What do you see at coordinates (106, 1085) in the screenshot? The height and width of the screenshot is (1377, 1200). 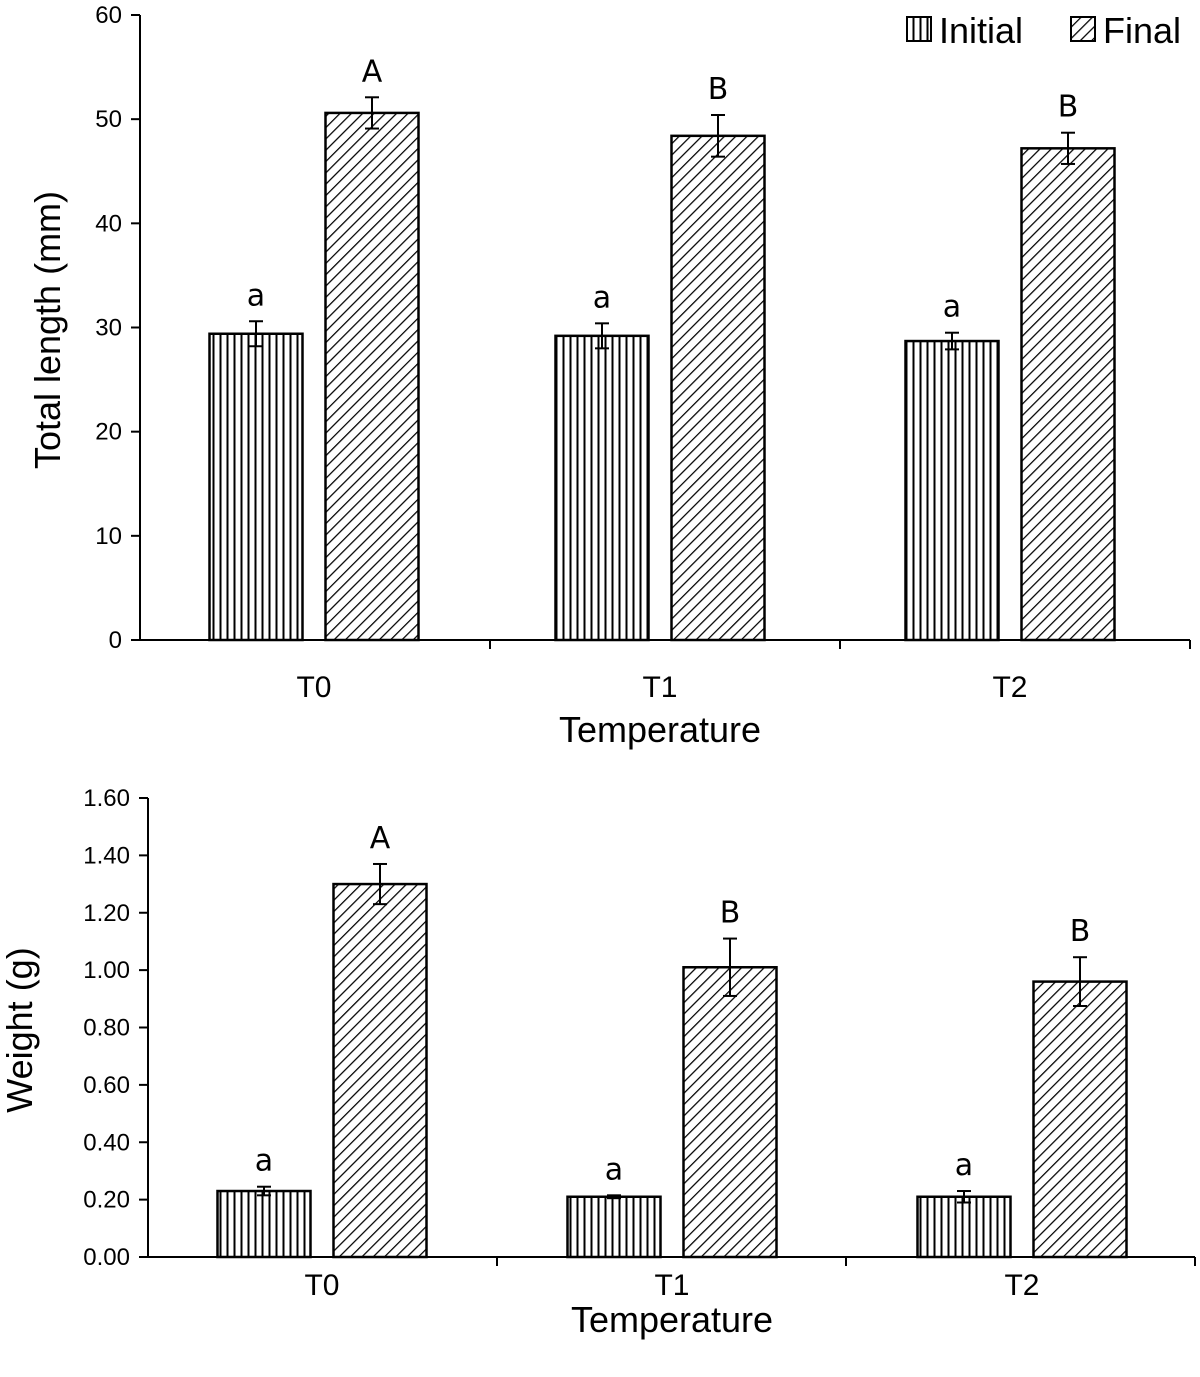 I see `y-tick-label: 0.60` at bounding box center [106, 1085].